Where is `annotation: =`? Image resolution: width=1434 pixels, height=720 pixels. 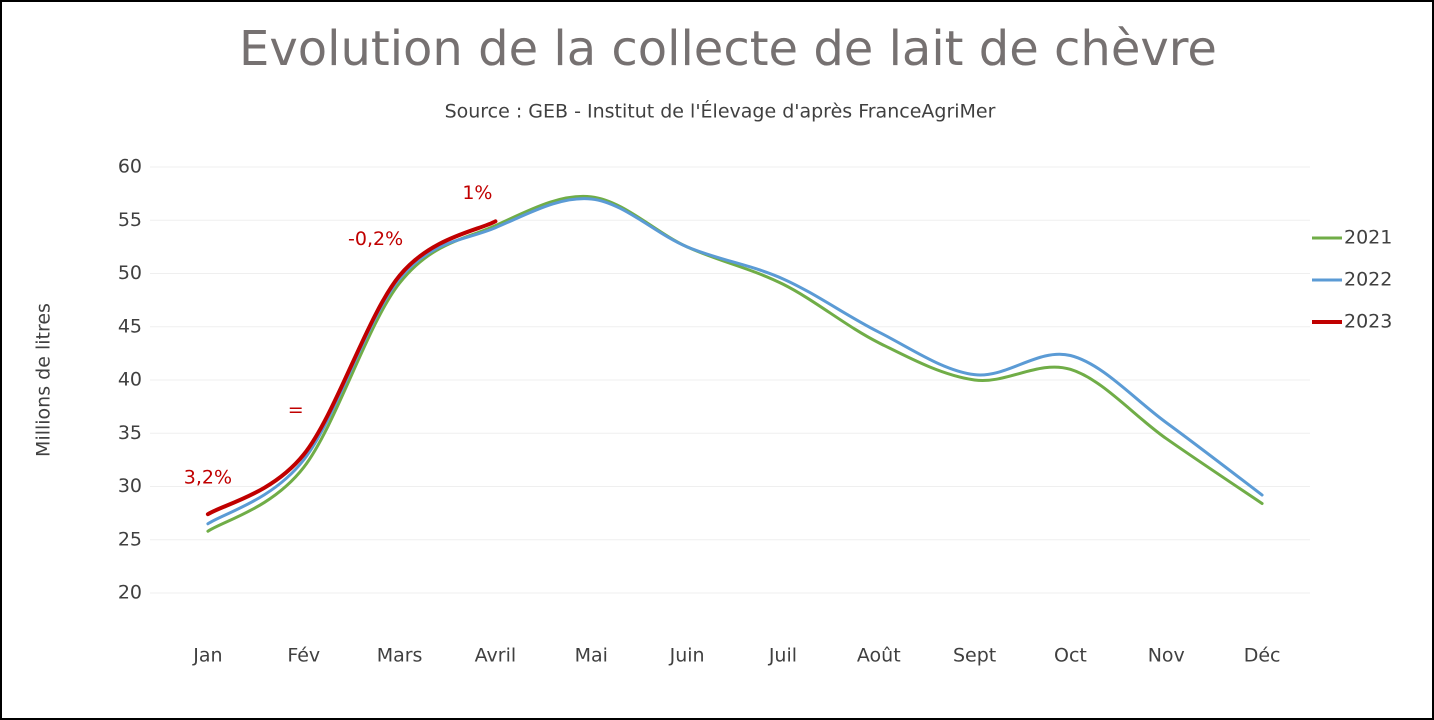 annotation: = is located at coordinates (296, 410).